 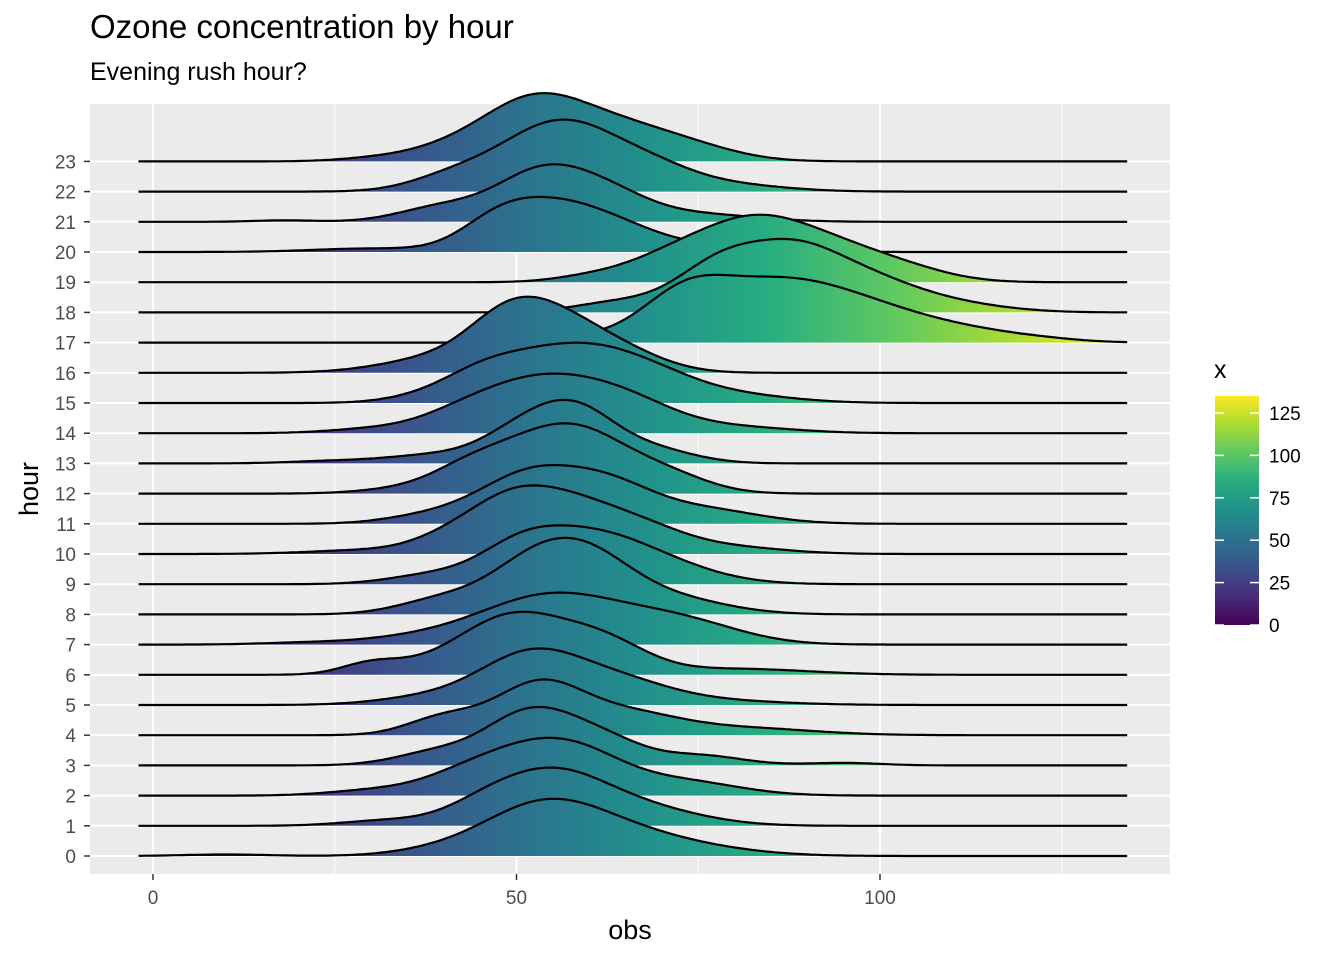 What do you see at coordinates (65, 162) in the screenshot?
I see `y-tick-label: 23` at bounding box center [65, 162].